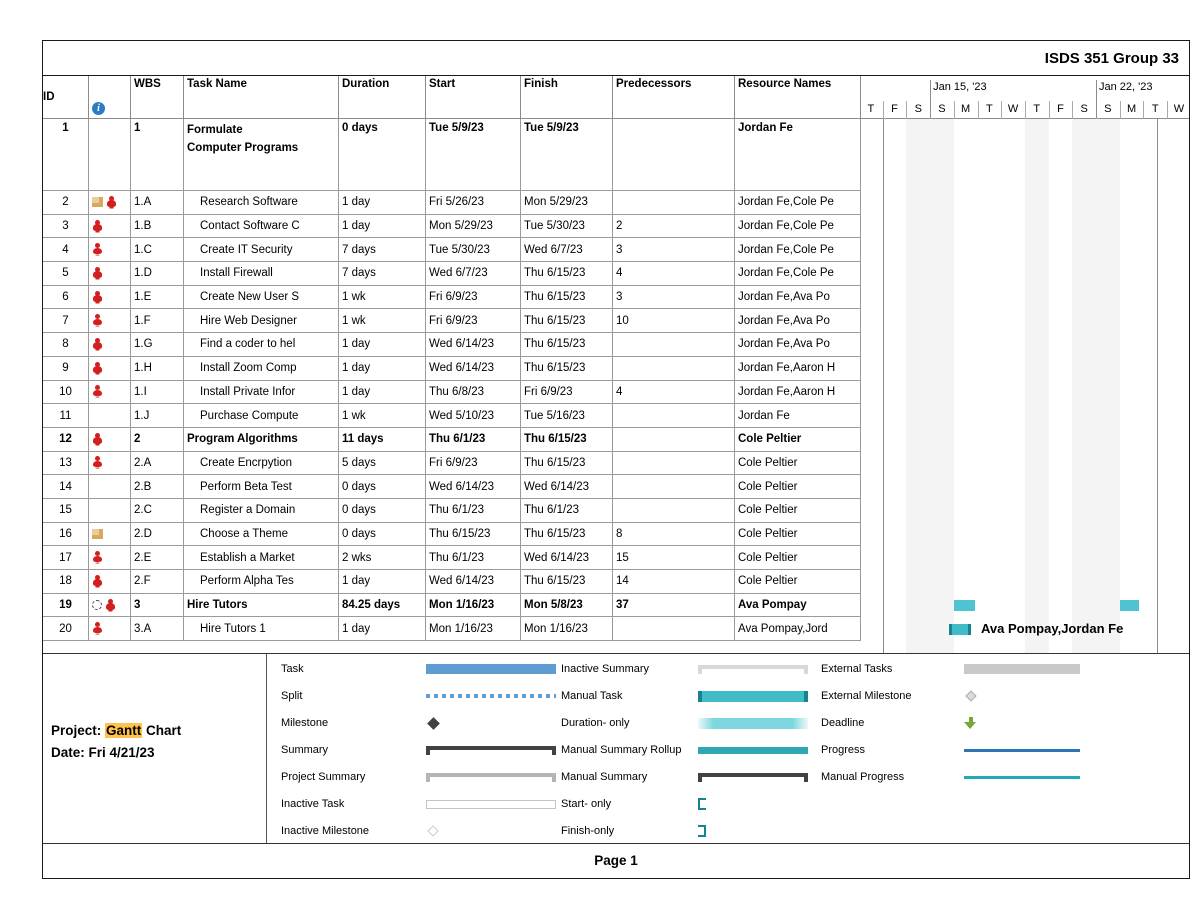  What do you see at coordinates (66, 155) in the screenshot?
I see `cell-id: 1` at bounding box center [66, 155].